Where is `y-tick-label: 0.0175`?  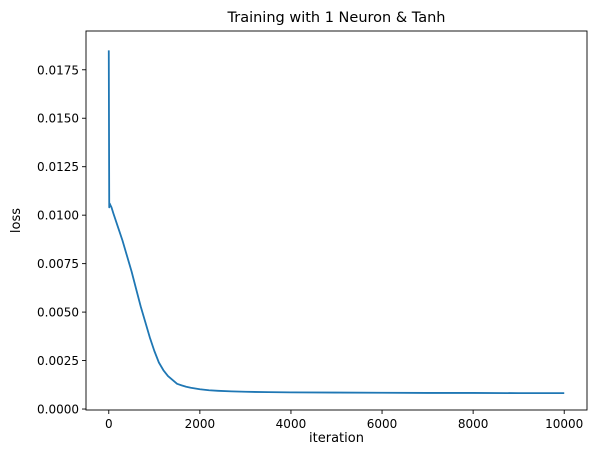 y-tick-label: 0.0175 is located at coordinates (58, 70).